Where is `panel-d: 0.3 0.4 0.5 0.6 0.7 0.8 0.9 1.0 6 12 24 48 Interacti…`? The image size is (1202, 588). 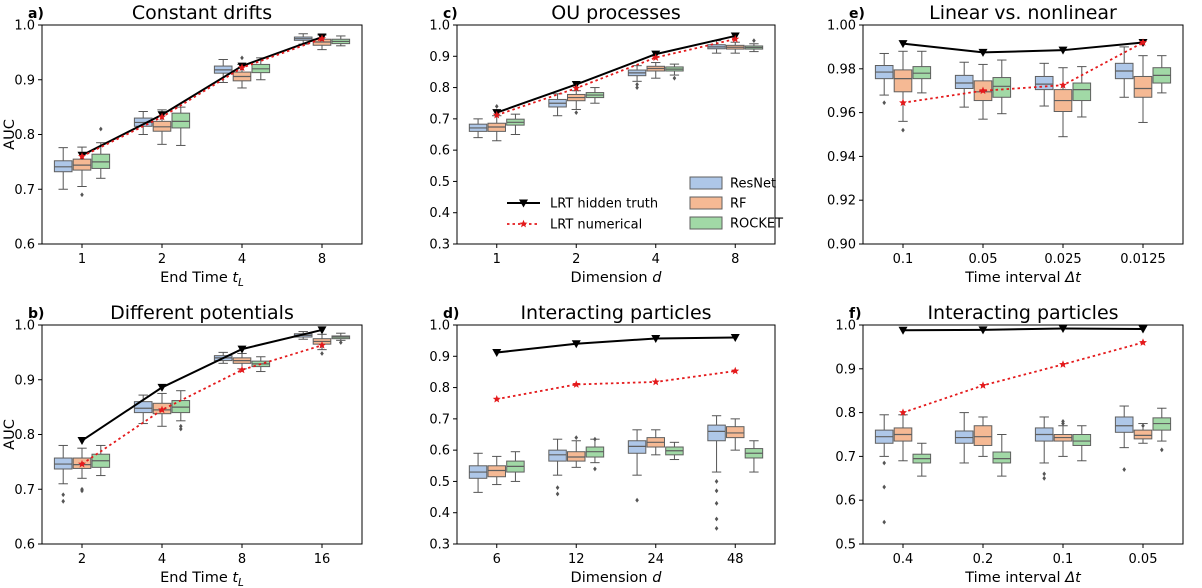
panel-d: 0.3 0.4 0.5 0.6 0.7 0.8 0.9 1.0 6 12 24 48 Interacti… is located at coordinates (602, 444).